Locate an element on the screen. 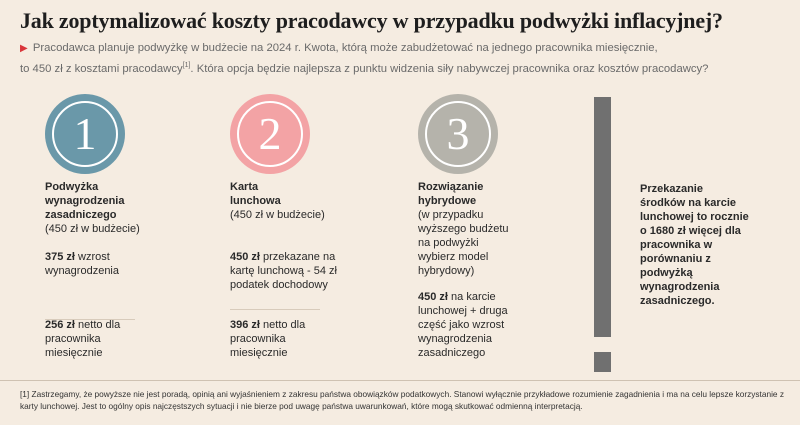  option-3-number-badge: 3 is located at coordinates (458, 134).